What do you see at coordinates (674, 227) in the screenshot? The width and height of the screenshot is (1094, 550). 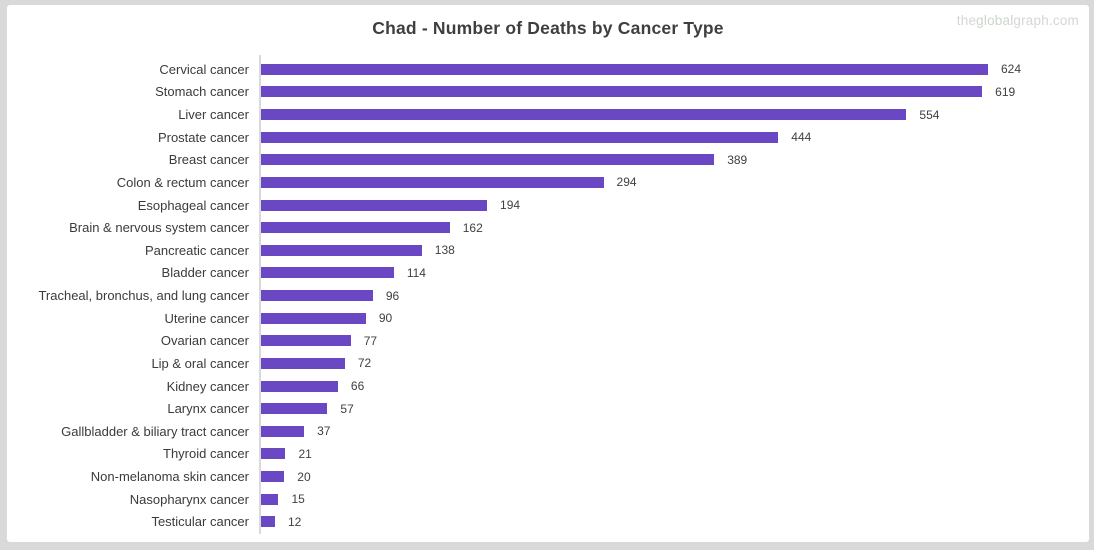 I see `bar-track: 162` at bounding box center [674, 227].